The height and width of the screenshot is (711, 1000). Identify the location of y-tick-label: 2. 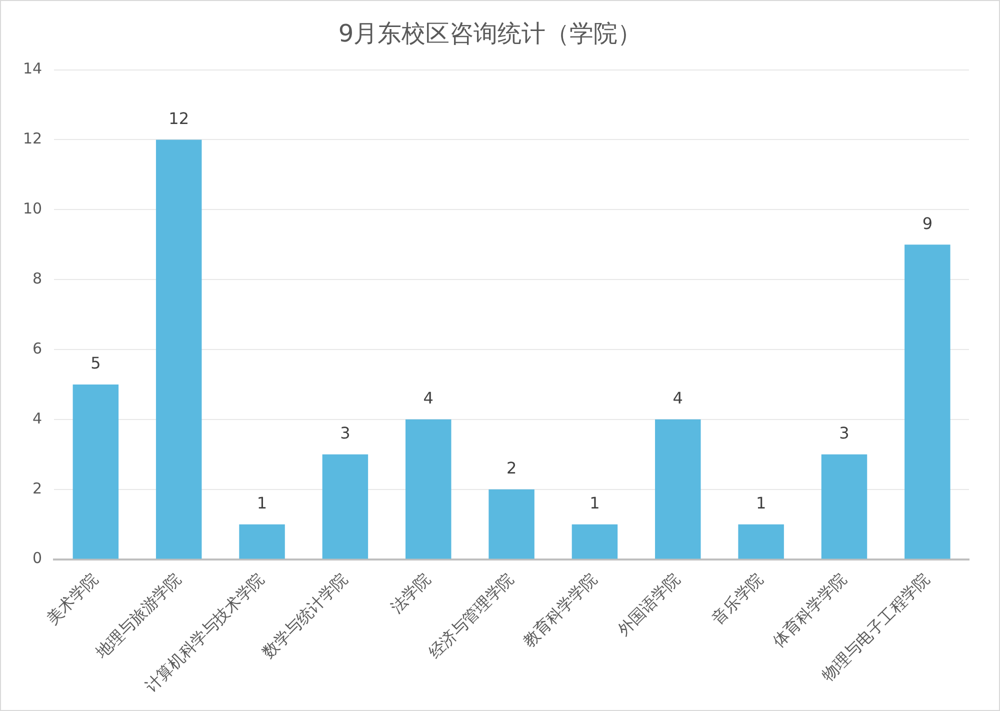
(37, 488).